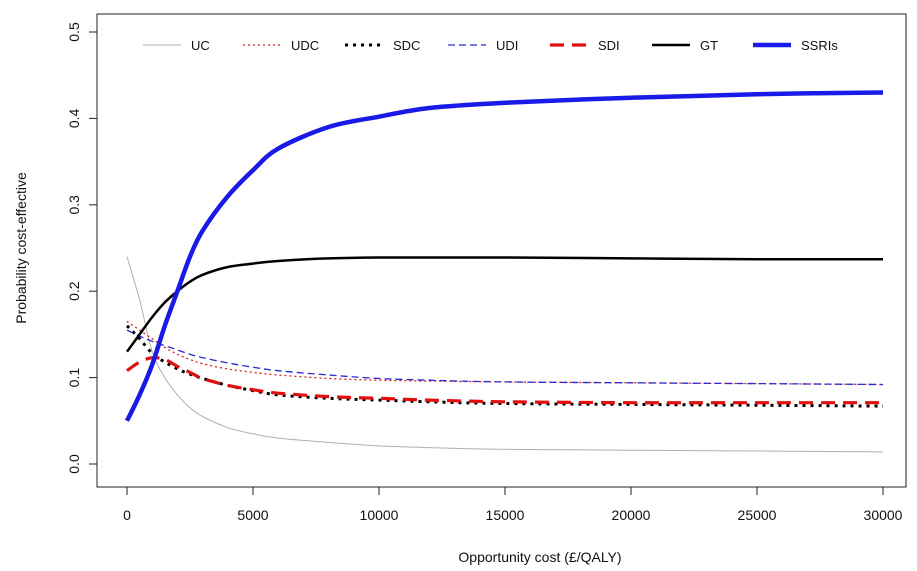 Image resolution: width=917 pixels, height=571 pixels. I want to click on x-tick-label: 0, so click(127, 515).